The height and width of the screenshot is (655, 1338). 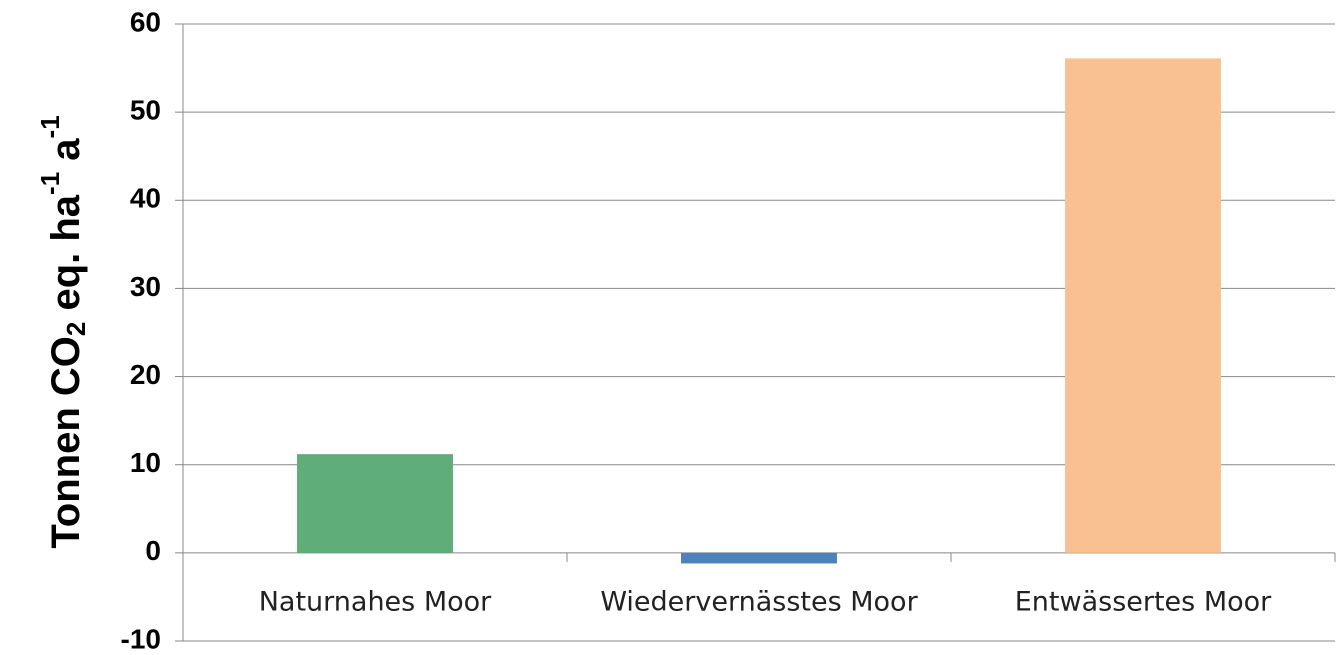 What do you see at coordinates (76, 329) in the screenshot?
I see `y-label-sub: 2` at bounding box center [76, 329].